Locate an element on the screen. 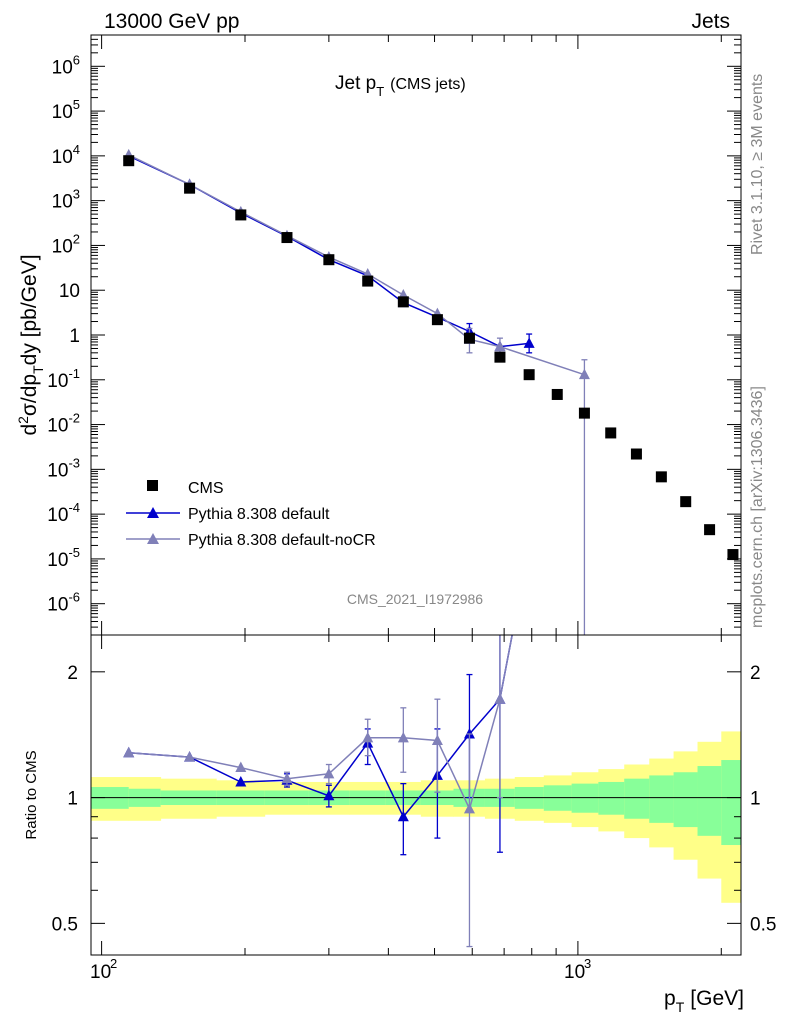  y-axis-label: d2σ/dpTdy [pb/GeV] is located at coordinates (30, 344).